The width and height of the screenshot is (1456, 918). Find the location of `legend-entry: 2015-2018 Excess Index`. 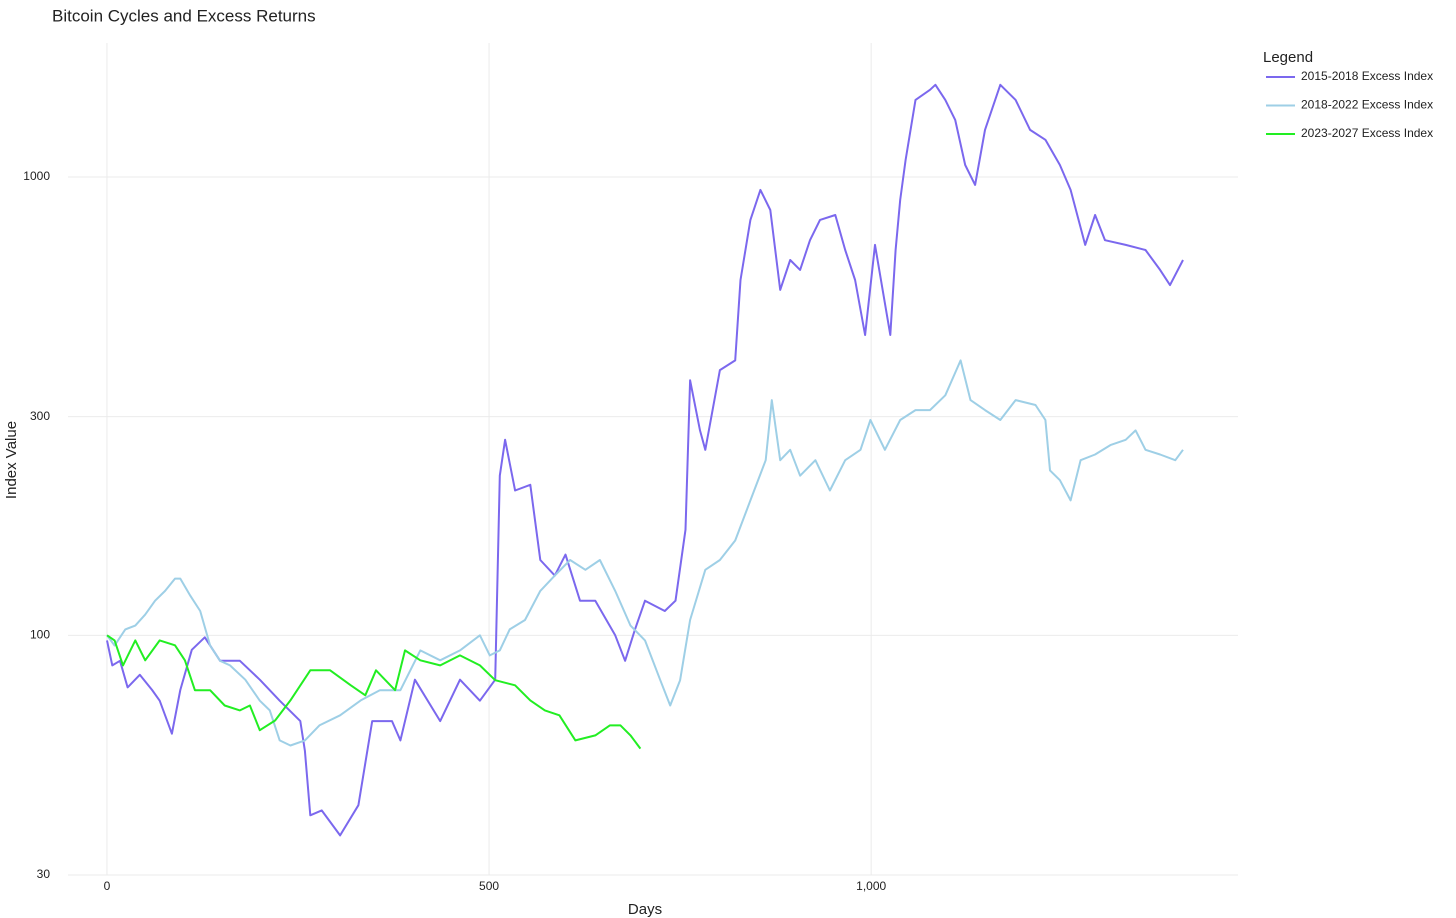

legend-entry: 2015-2018 Excess Index is located at coordinates (1367, 76).